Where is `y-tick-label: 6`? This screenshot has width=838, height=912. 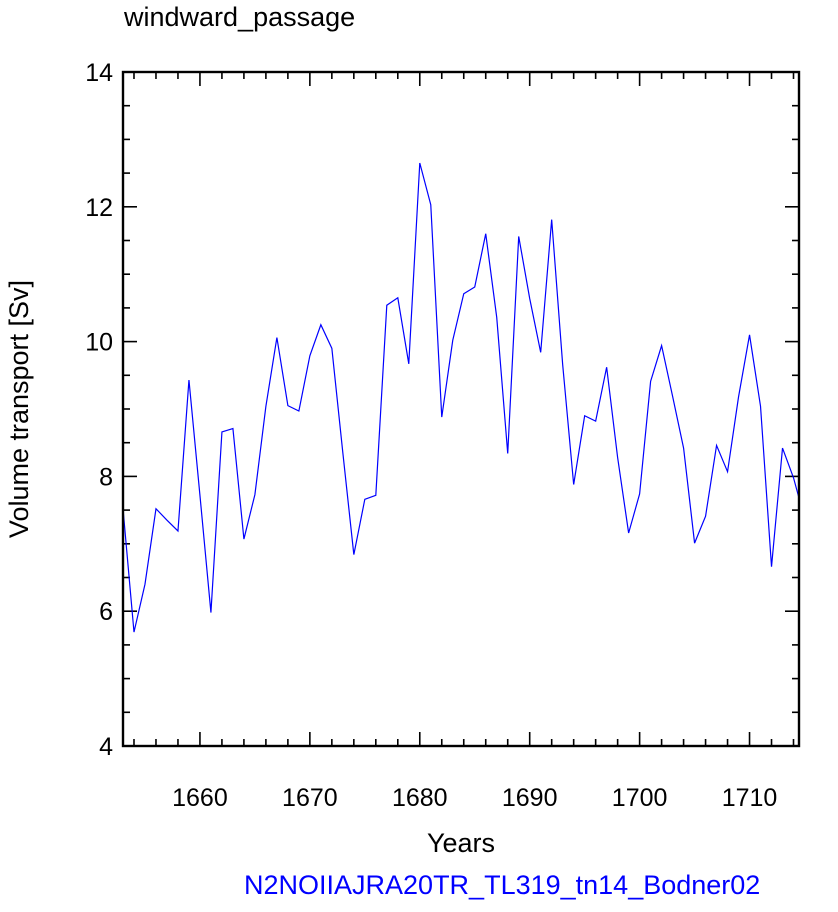
y-tick-label: 6 is located at coordinates (106, 612).